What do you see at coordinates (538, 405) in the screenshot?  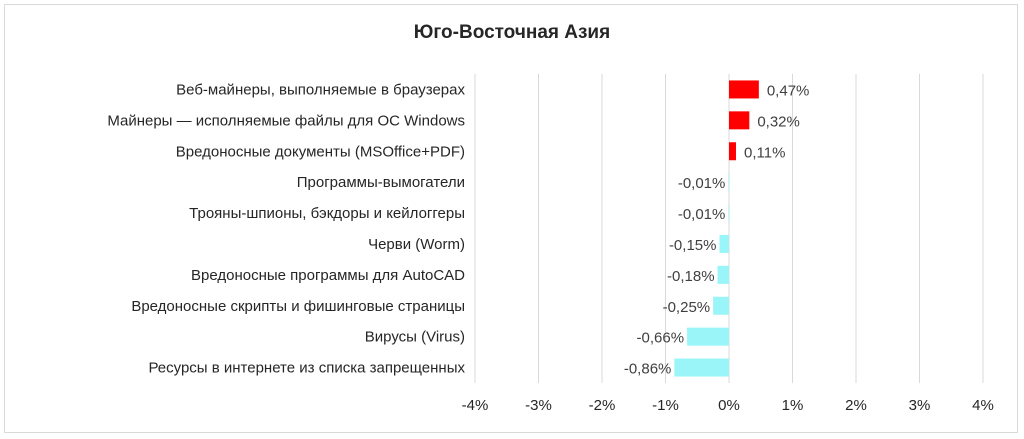 I see `x-tick-label: -3%` at bounding box center [538, 405].